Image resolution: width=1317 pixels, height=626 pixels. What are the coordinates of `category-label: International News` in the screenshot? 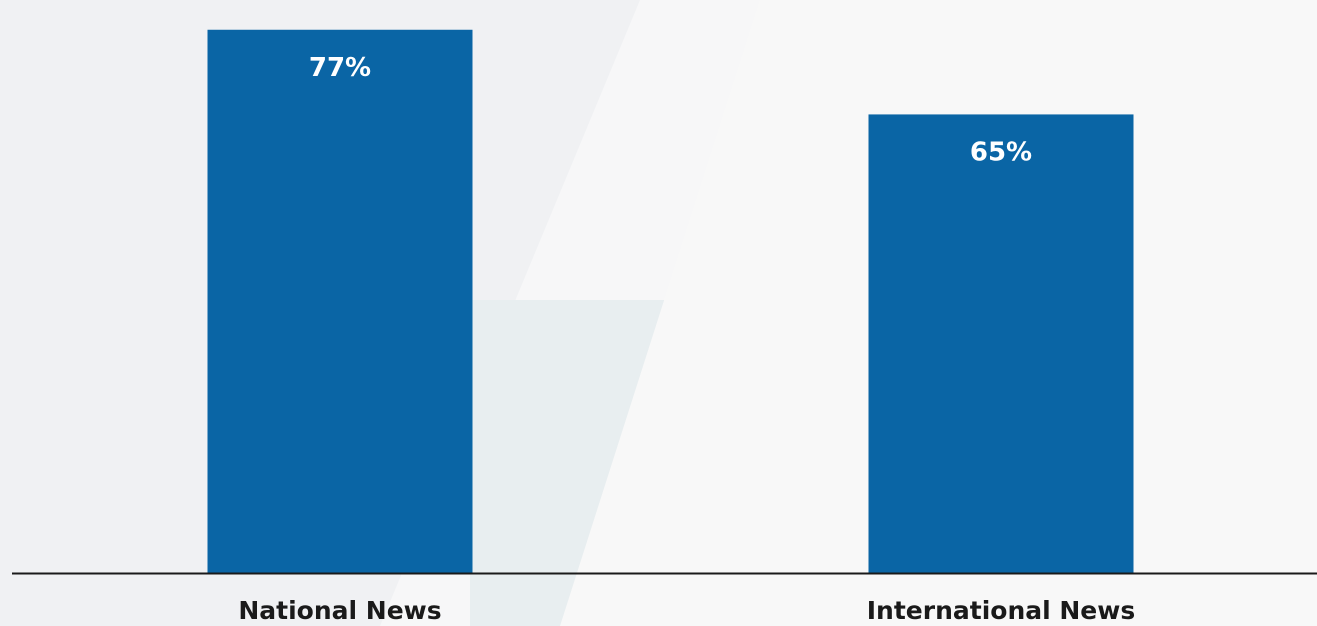 It's located at (1001, 610).